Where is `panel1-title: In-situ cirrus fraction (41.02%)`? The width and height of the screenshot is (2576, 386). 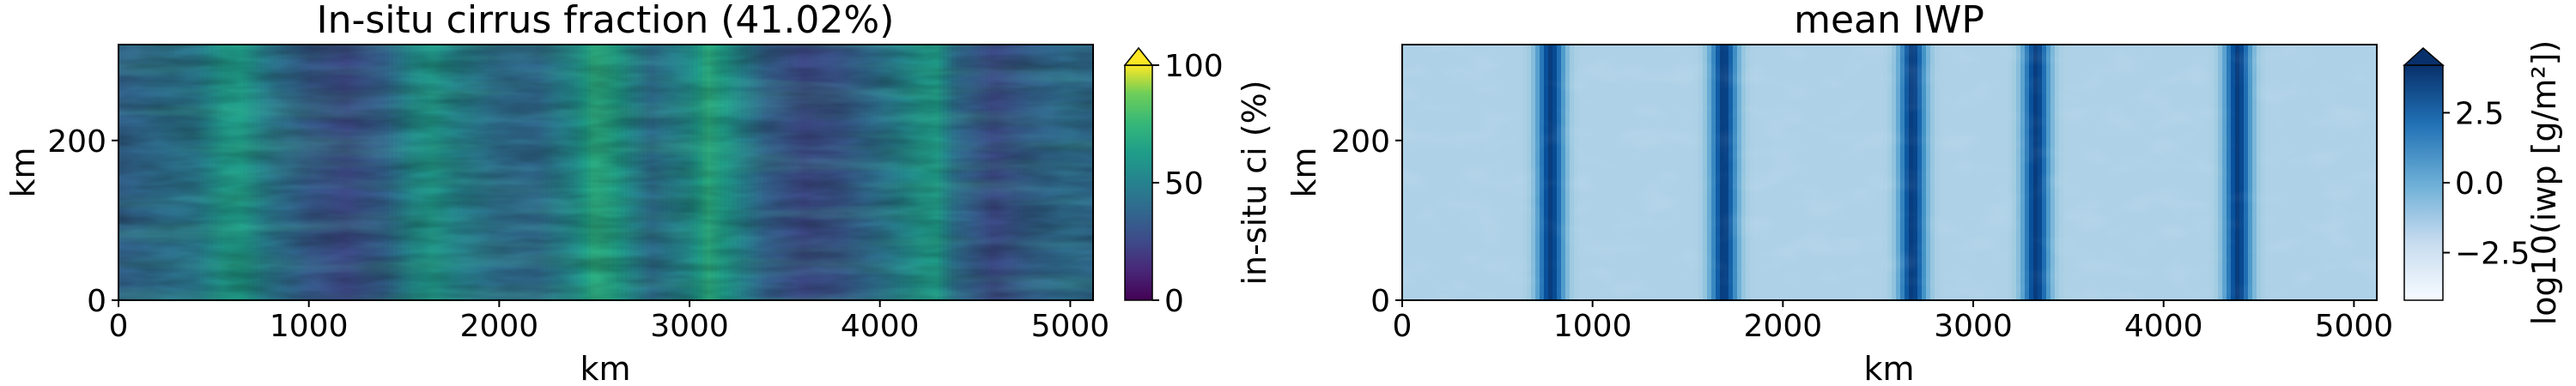 panel1-title: In-situ cirrus fraction (41.02%) is located at coordinates (606, 21).